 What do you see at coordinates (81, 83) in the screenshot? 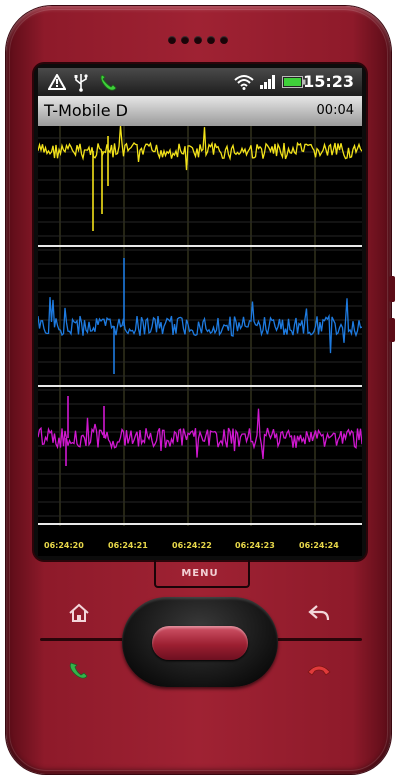
I see `usb-icon` at bounding box center [81, 83].